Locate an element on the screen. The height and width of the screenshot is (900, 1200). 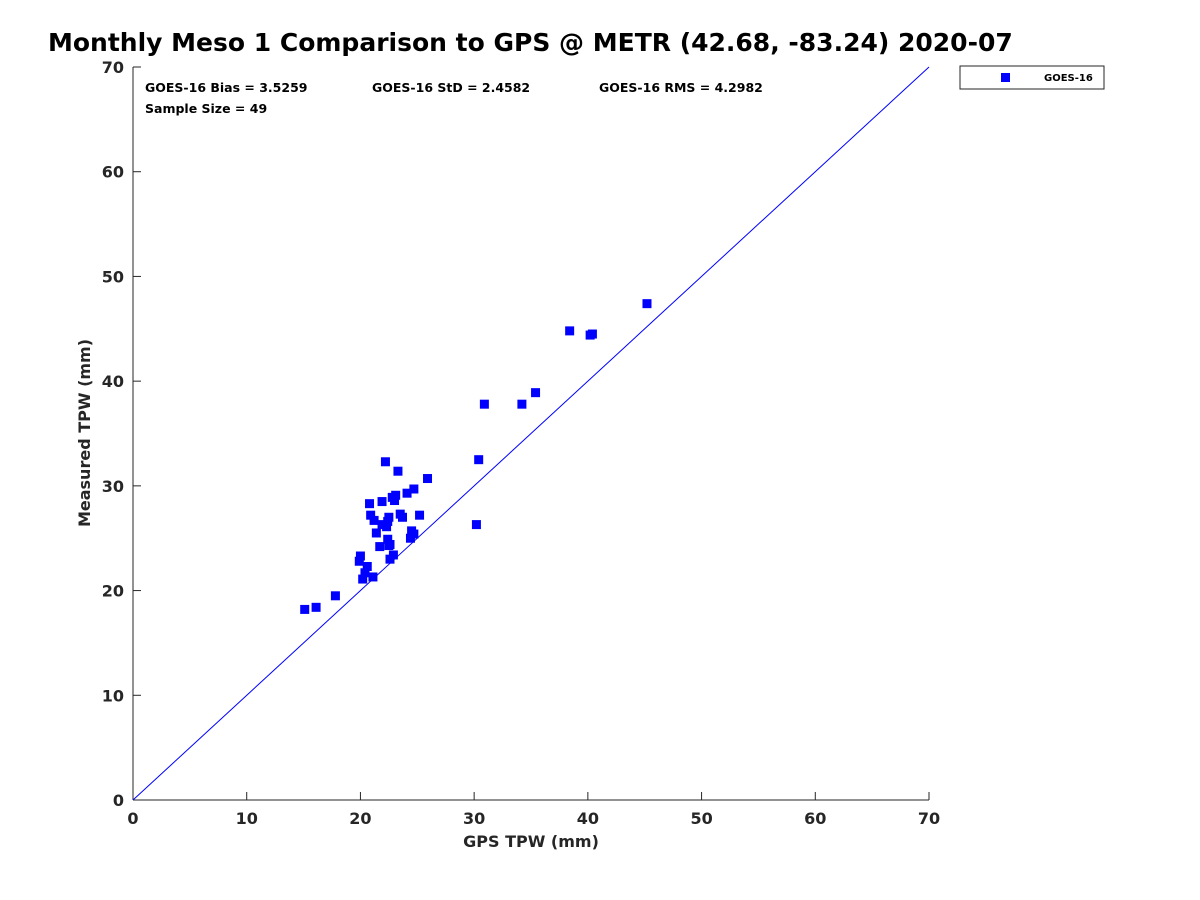
sample-size-stat: Sample Size = 49 is located at coordinates (206, 108).